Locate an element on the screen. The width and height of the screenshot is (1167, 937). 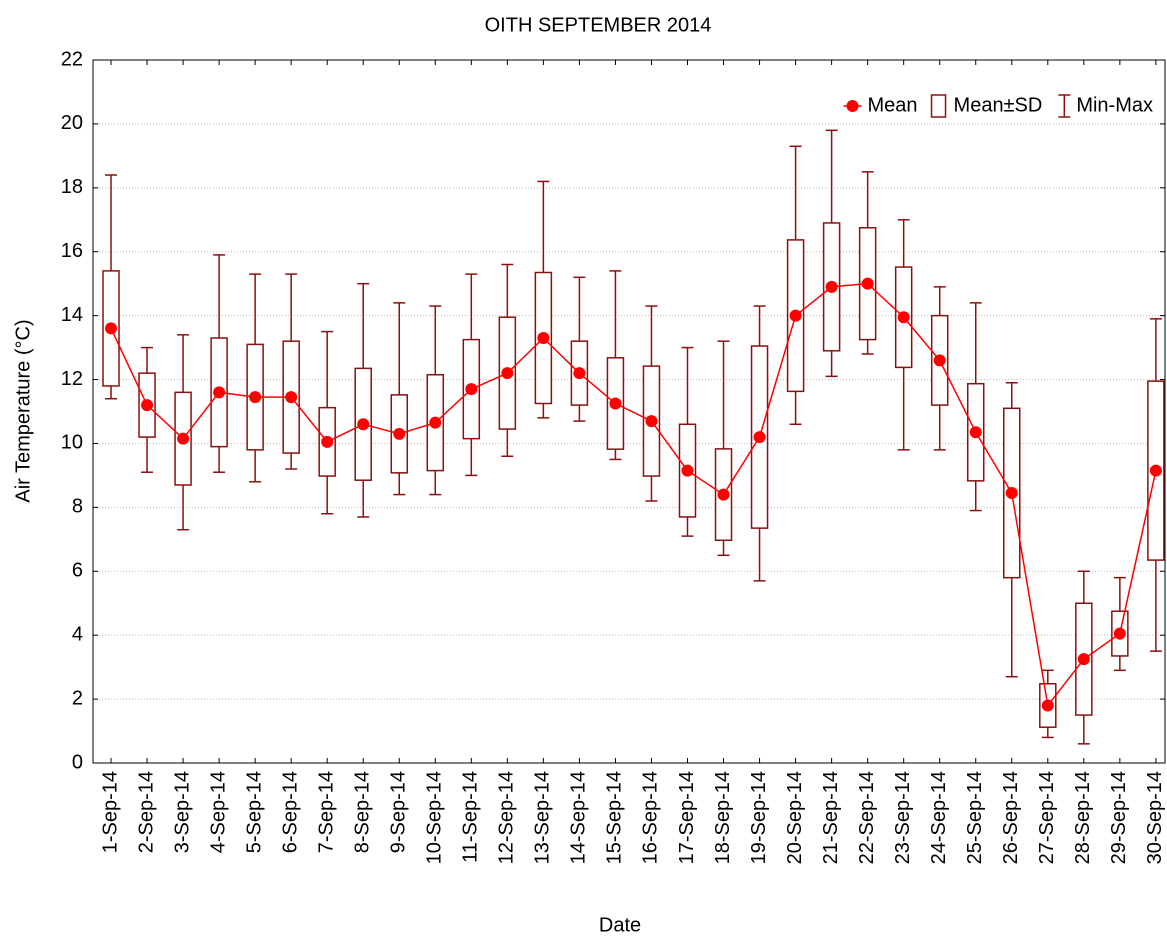
x-tick-label: 28-Sep-14 is located at coordinates (1083, 817).